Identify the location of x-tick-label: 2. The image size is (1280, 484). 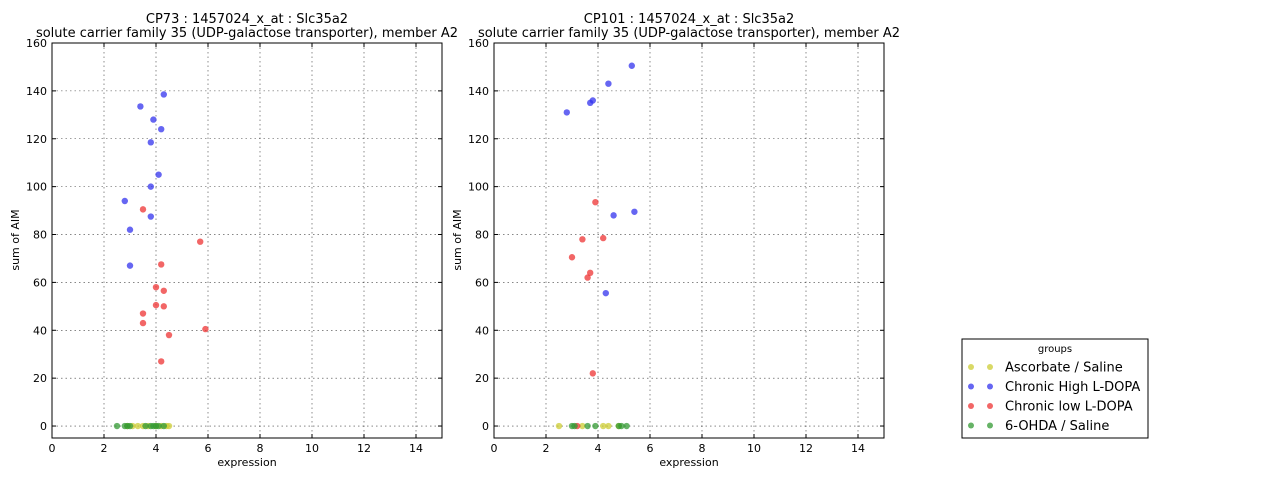
(546, 448).